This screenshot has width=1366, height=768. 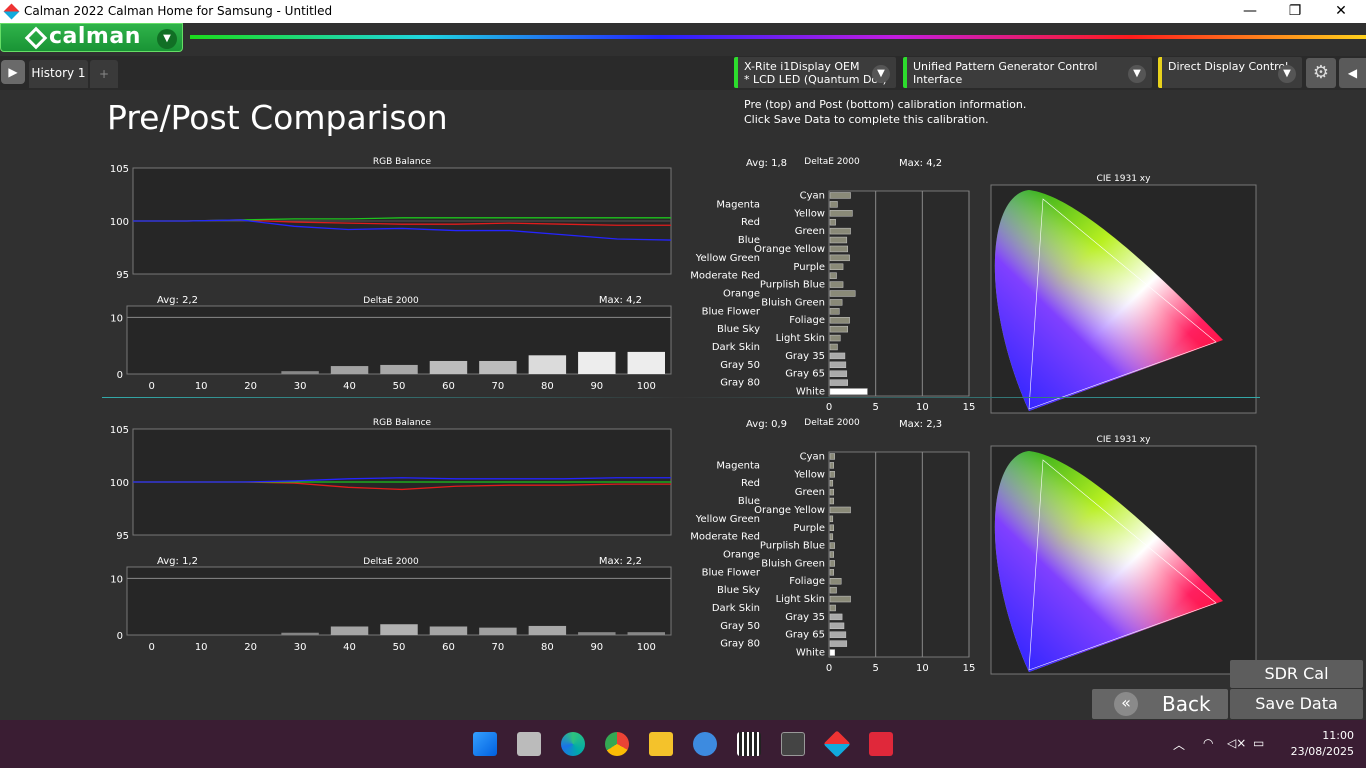 What do you see at coordinates (793, 744) in the screenshot?
I see `terminal-icon` at bounding box center [793, 744].